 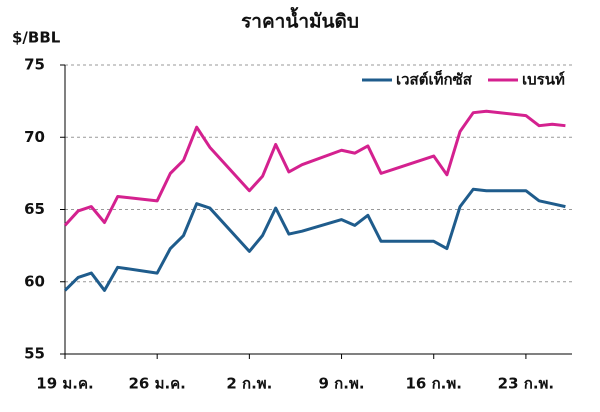 I want to click on legend-label: เวสต์เท็กซัส, so click(x=434, y=79).